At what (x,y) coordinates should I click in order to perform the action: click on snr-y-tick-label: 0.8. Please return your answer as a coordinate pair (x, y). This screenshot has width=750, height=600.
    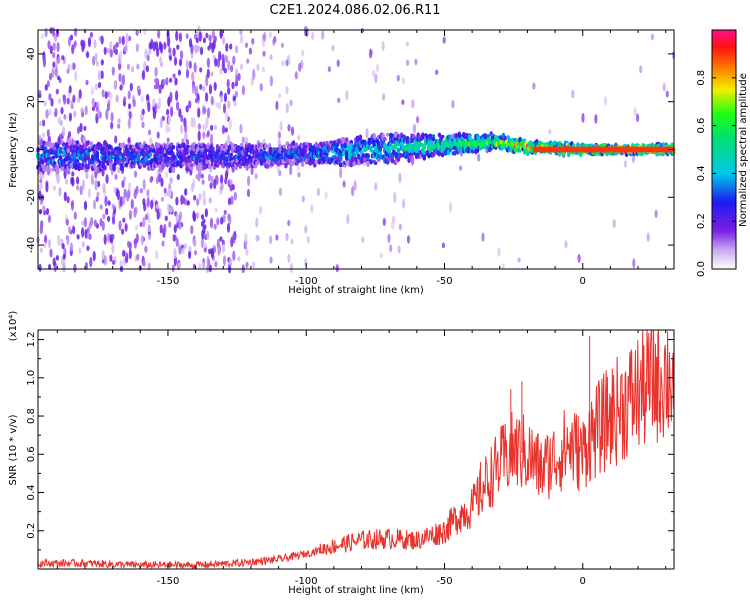
    Looking at the image, I should click on (31, 416).